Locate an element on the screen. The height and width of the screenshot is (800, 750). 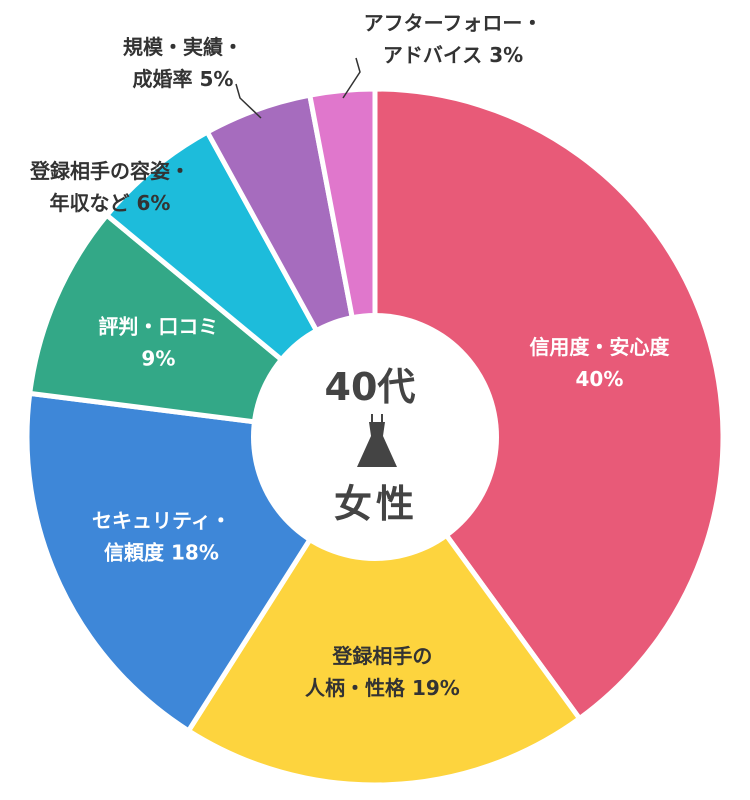
slice-label-line: 規模・実績・ is located at coordinates (183, 47).